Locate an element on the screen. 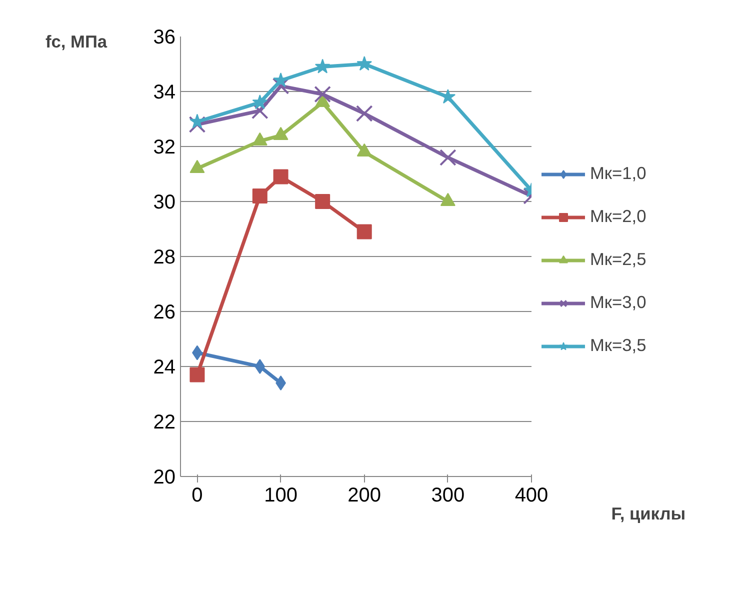 Image resolution: width=753 pixels, height=599 pixels. y-axis-title: fc, МПа is located at coordinates (77, 42).